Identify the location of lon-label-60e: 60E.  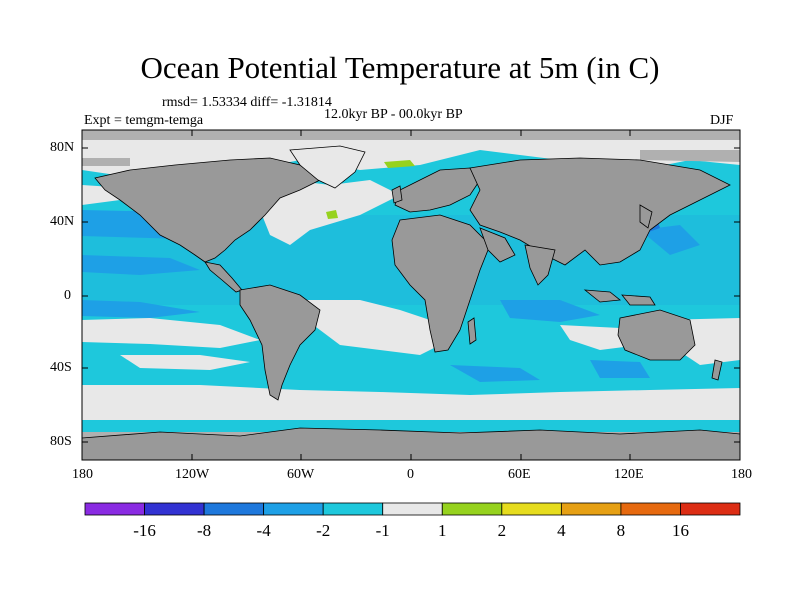
(519, 474).